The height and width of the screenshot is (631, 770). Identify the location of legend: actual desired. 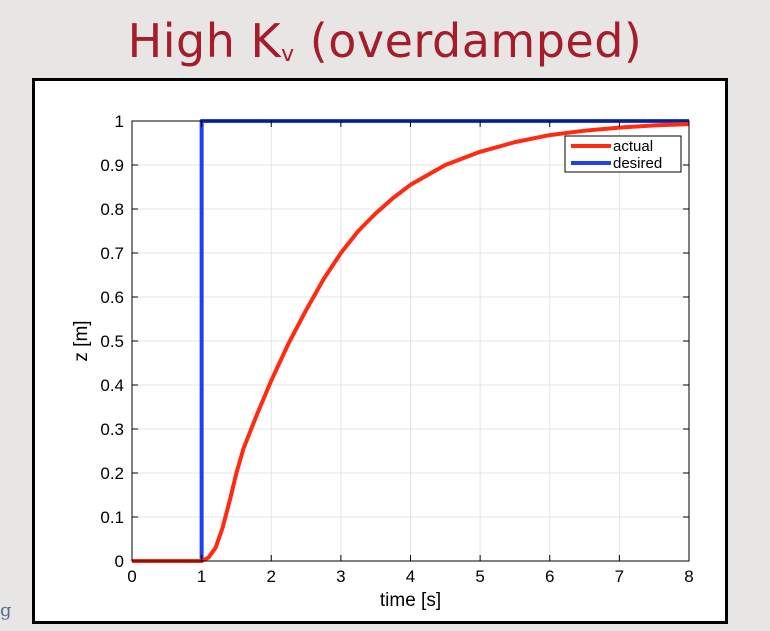
(623, 154).